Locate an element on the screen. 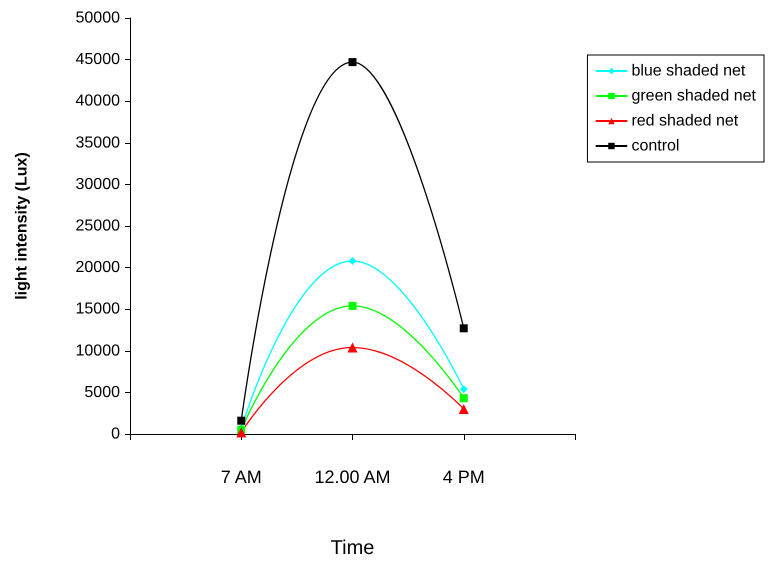  legend-label: control is located at coordinates (655, 146).